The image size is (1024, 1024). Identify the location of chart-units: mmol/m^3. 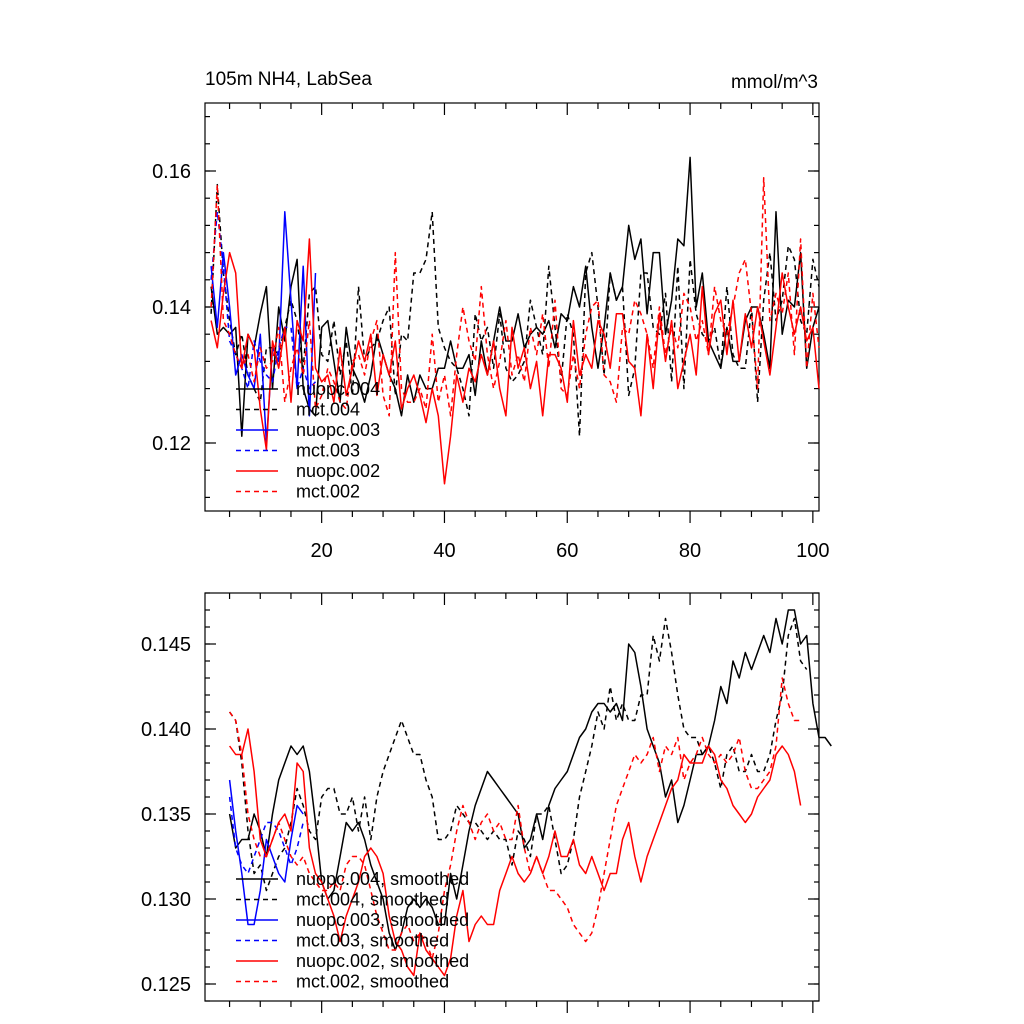
(774, 82).